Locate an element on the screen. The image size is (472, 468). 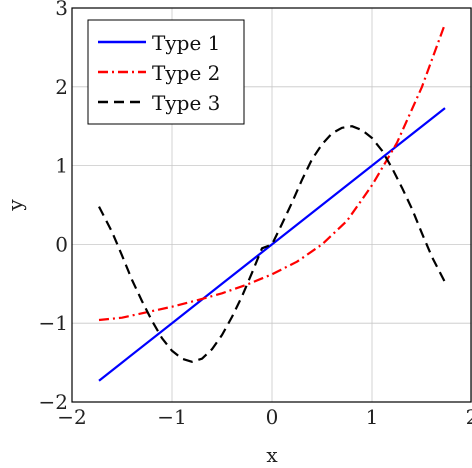
x-tick-label: 2 is located at coordinates (469, 417).